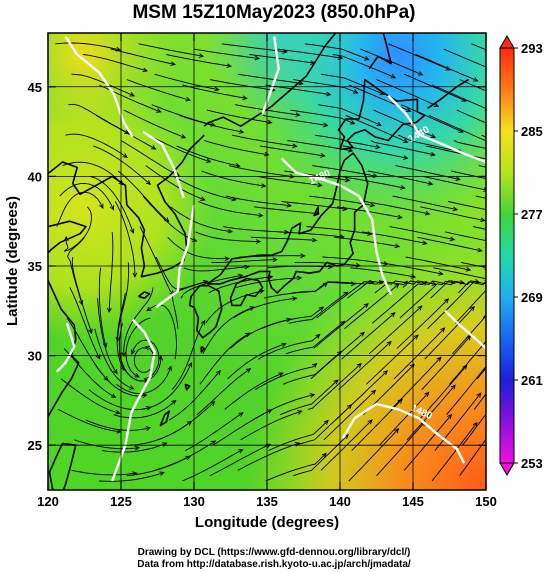 This screenshot has height=573, width=548. What do you see at coordinates (35, 445) in the screenshot?
I see `y-tick-label: 25` at bounding box center [35, 445].